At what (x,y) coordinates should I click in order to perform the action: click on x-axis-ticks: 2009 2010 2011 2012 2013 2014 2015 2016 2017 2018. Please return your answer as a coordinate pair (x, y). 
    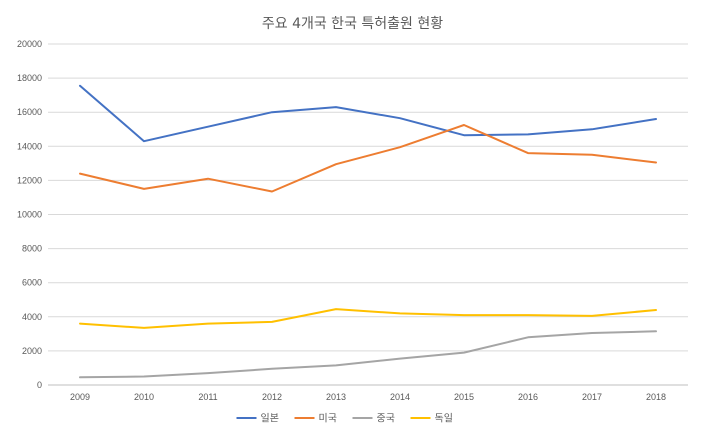
    Looking at the image, I should click on (368, 397).